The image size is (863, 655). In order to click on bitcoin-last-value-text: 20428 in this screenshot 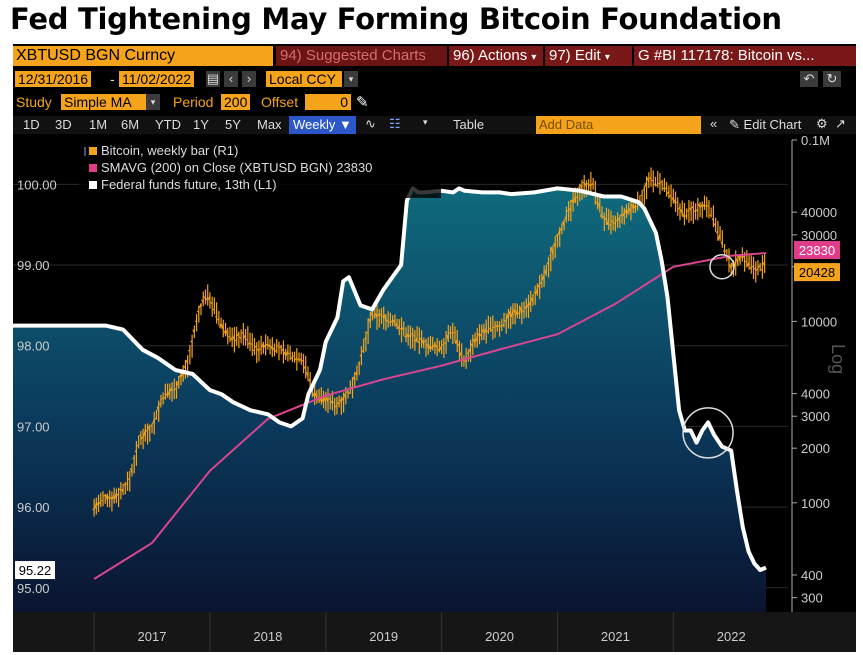, I will do `click(817, 272)`.